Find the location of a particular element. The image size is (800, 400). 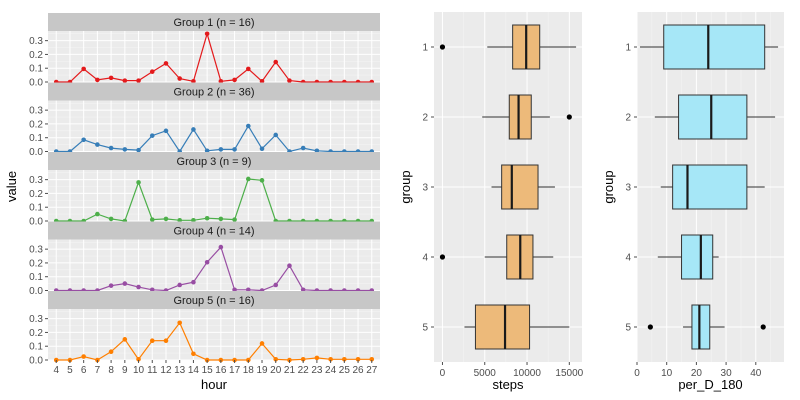

x-tick-label: 7 is located at coordinates (98, 370).